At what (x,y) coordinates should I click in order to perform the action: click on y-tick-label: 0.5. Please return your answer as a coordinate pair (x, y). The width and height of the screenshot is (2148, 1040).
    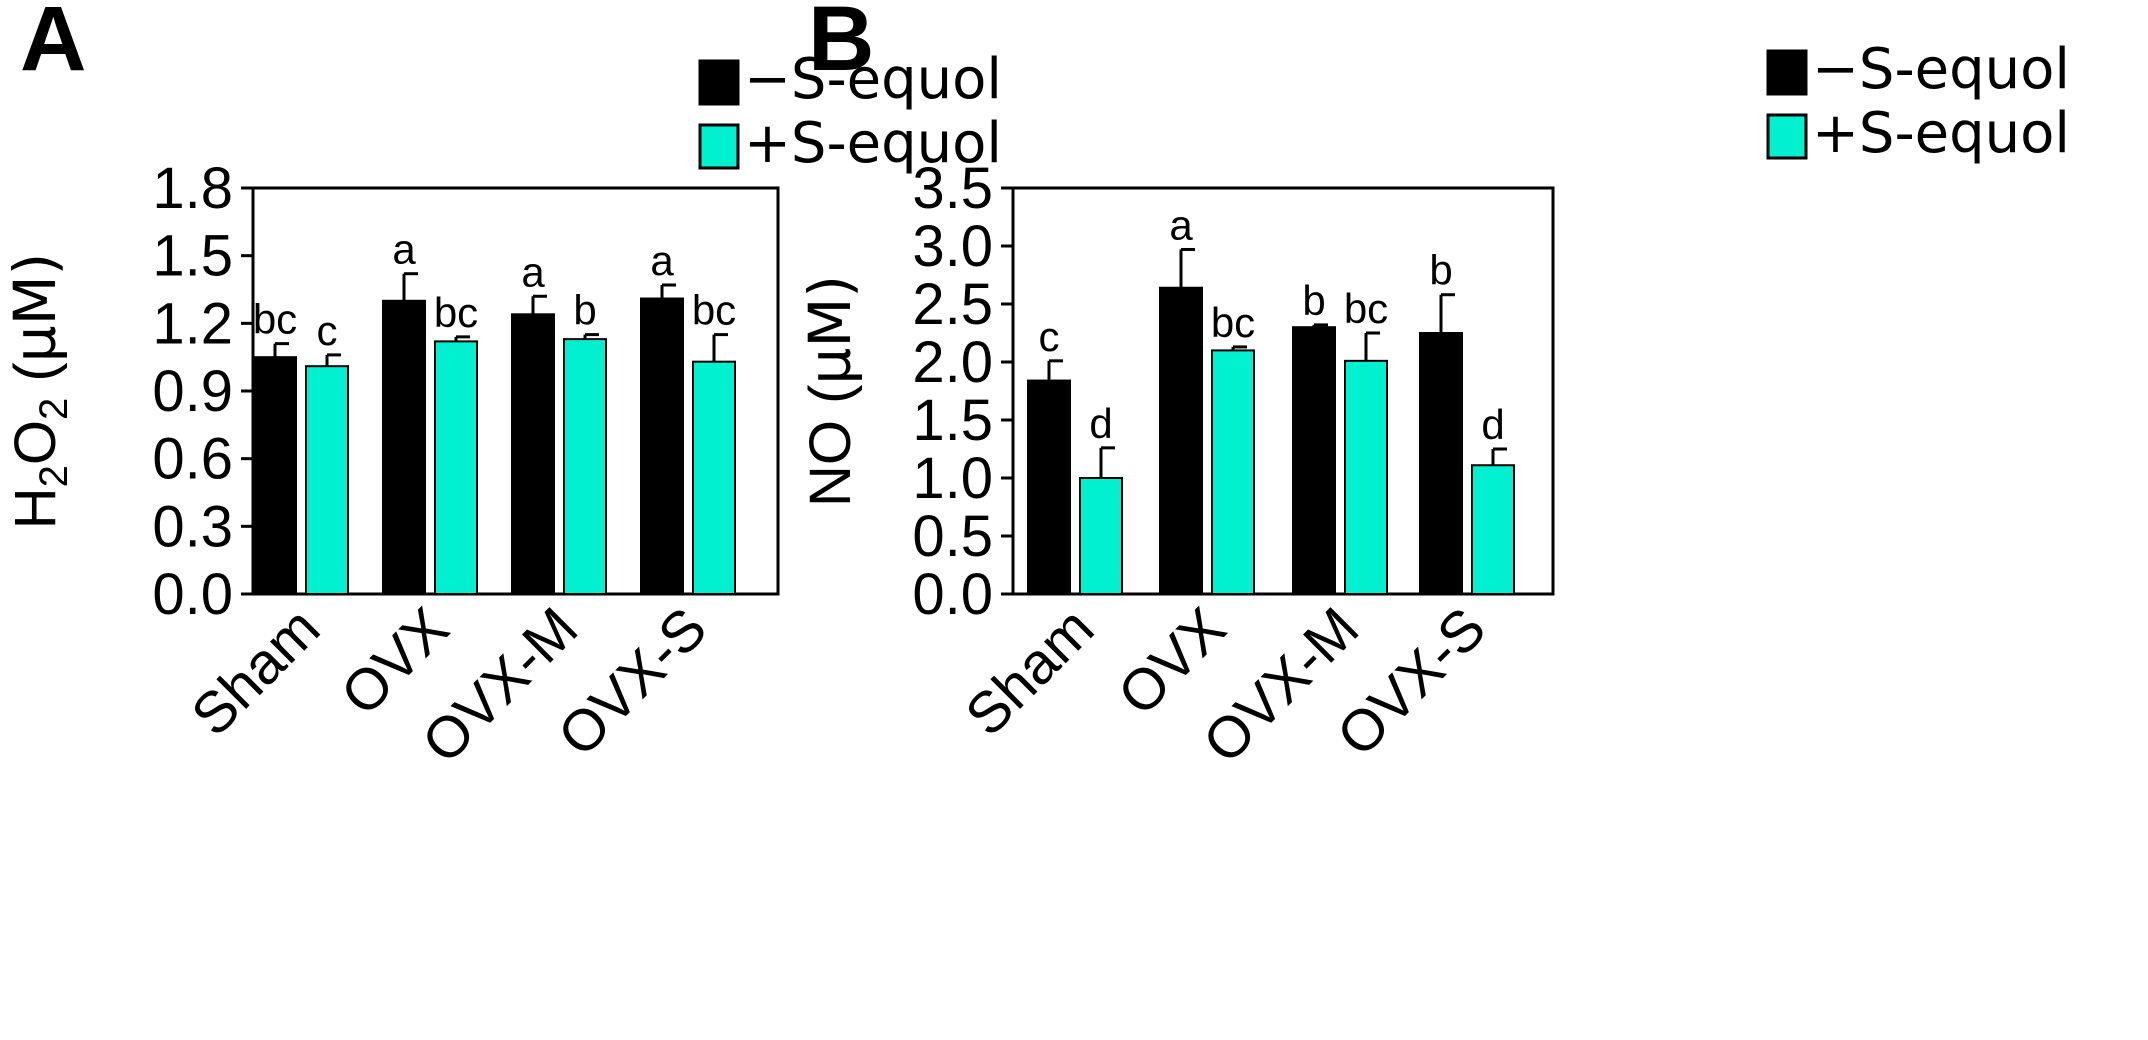
    Looking at the image, I should click on (952, 536).